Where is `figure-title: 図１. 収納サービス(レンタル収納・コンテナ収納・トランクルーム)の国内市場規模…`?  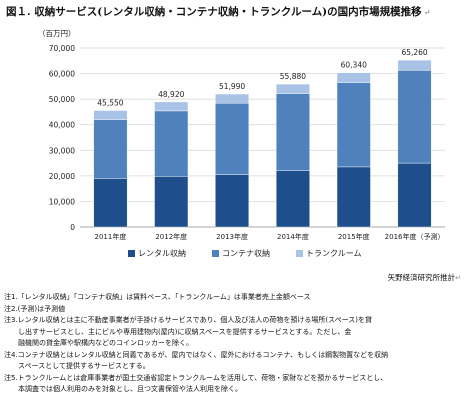
figure-title: 図１. 収納サービス(レンタル収納・コンテナ収納・トランクルーム)の国内市場規模… is located at coordinates (237, 11).